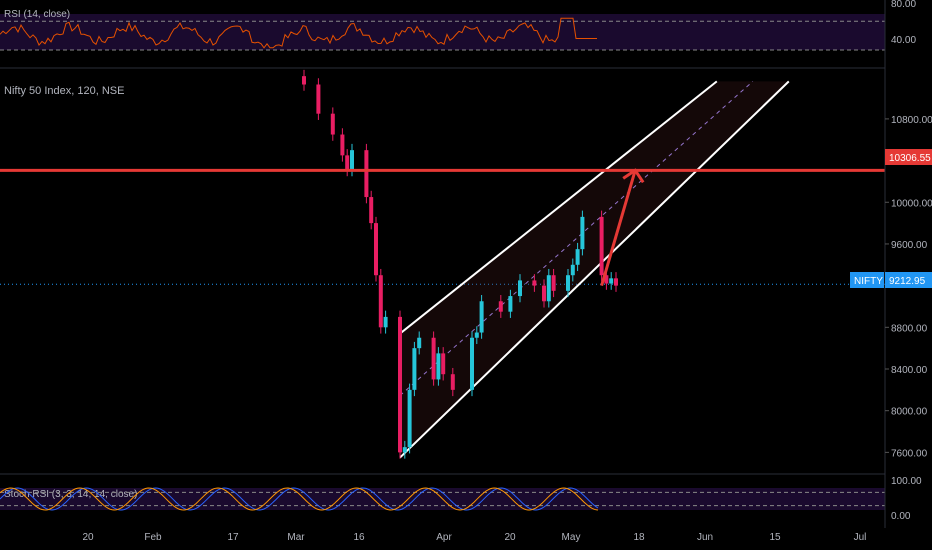 The image size is (932, 550). What do you see at coordinates (906, 481) in the screenshot?
I see `stoch-tick-label: 100.00` at bounding box center [906, 481].